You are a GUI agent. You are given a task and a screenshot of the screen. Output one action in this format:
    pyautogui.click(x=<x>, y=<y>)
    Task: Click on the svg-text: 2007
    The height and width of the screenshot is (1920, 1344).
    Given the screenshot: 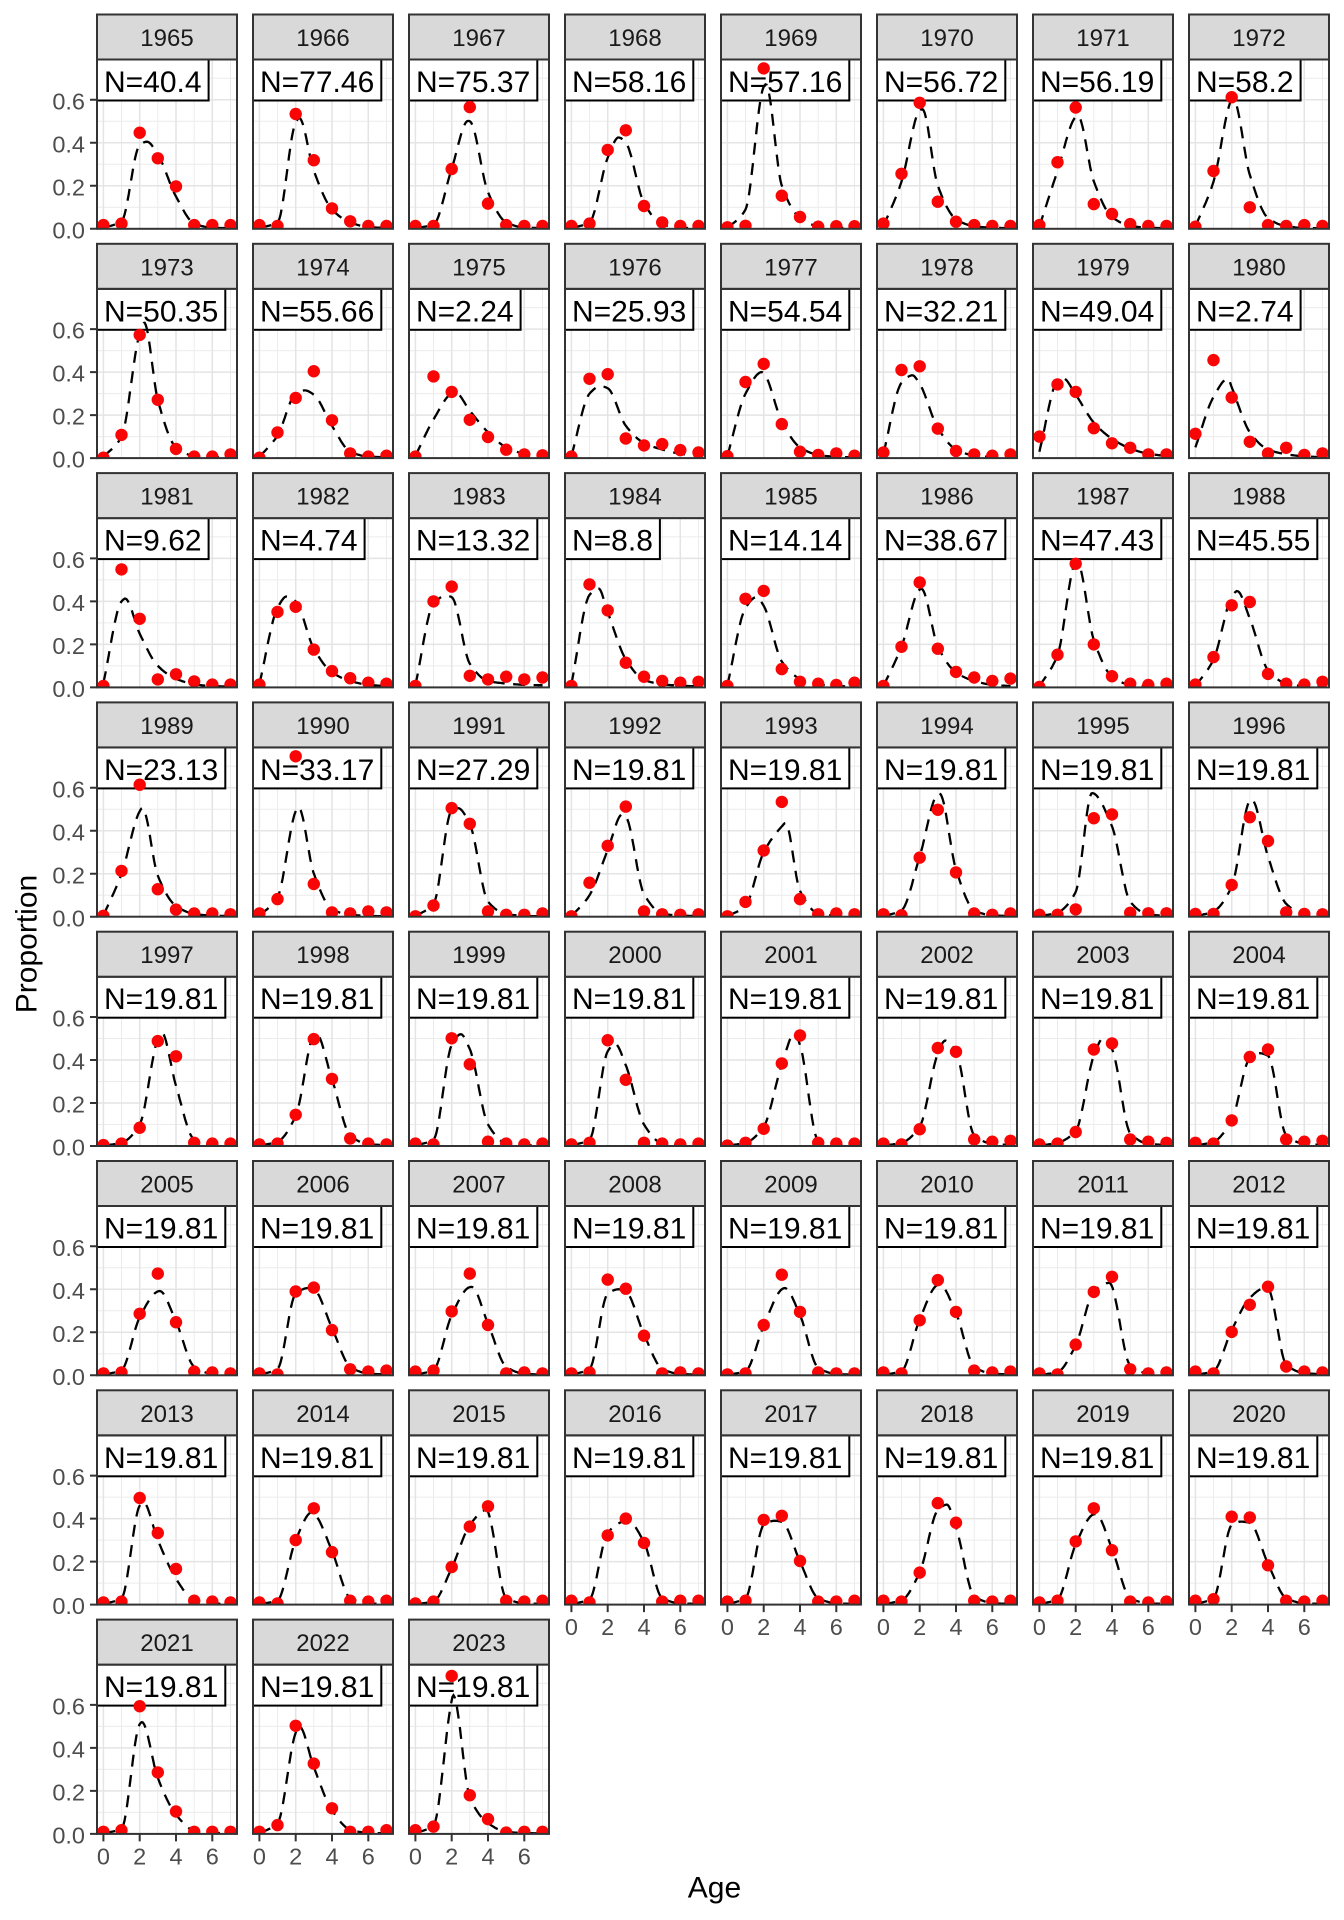 What is the action you would take?
    pyautogui.click(x=478, y=1185)
    